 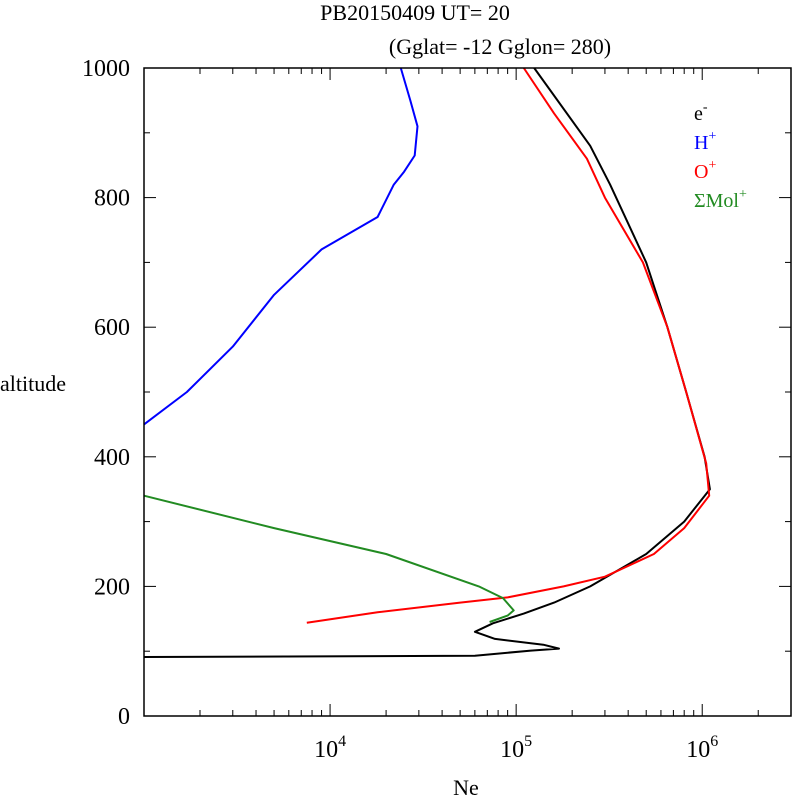 I want to click on legend-entry-0: e-, so click(x=701, y=112).